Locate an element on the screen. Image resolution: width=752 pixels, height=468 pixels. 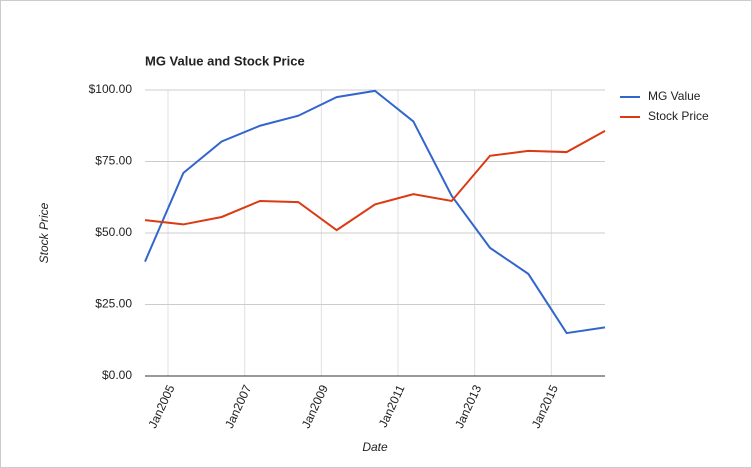
y-tick-label: $50.00 is located at coordinates (113, 232).